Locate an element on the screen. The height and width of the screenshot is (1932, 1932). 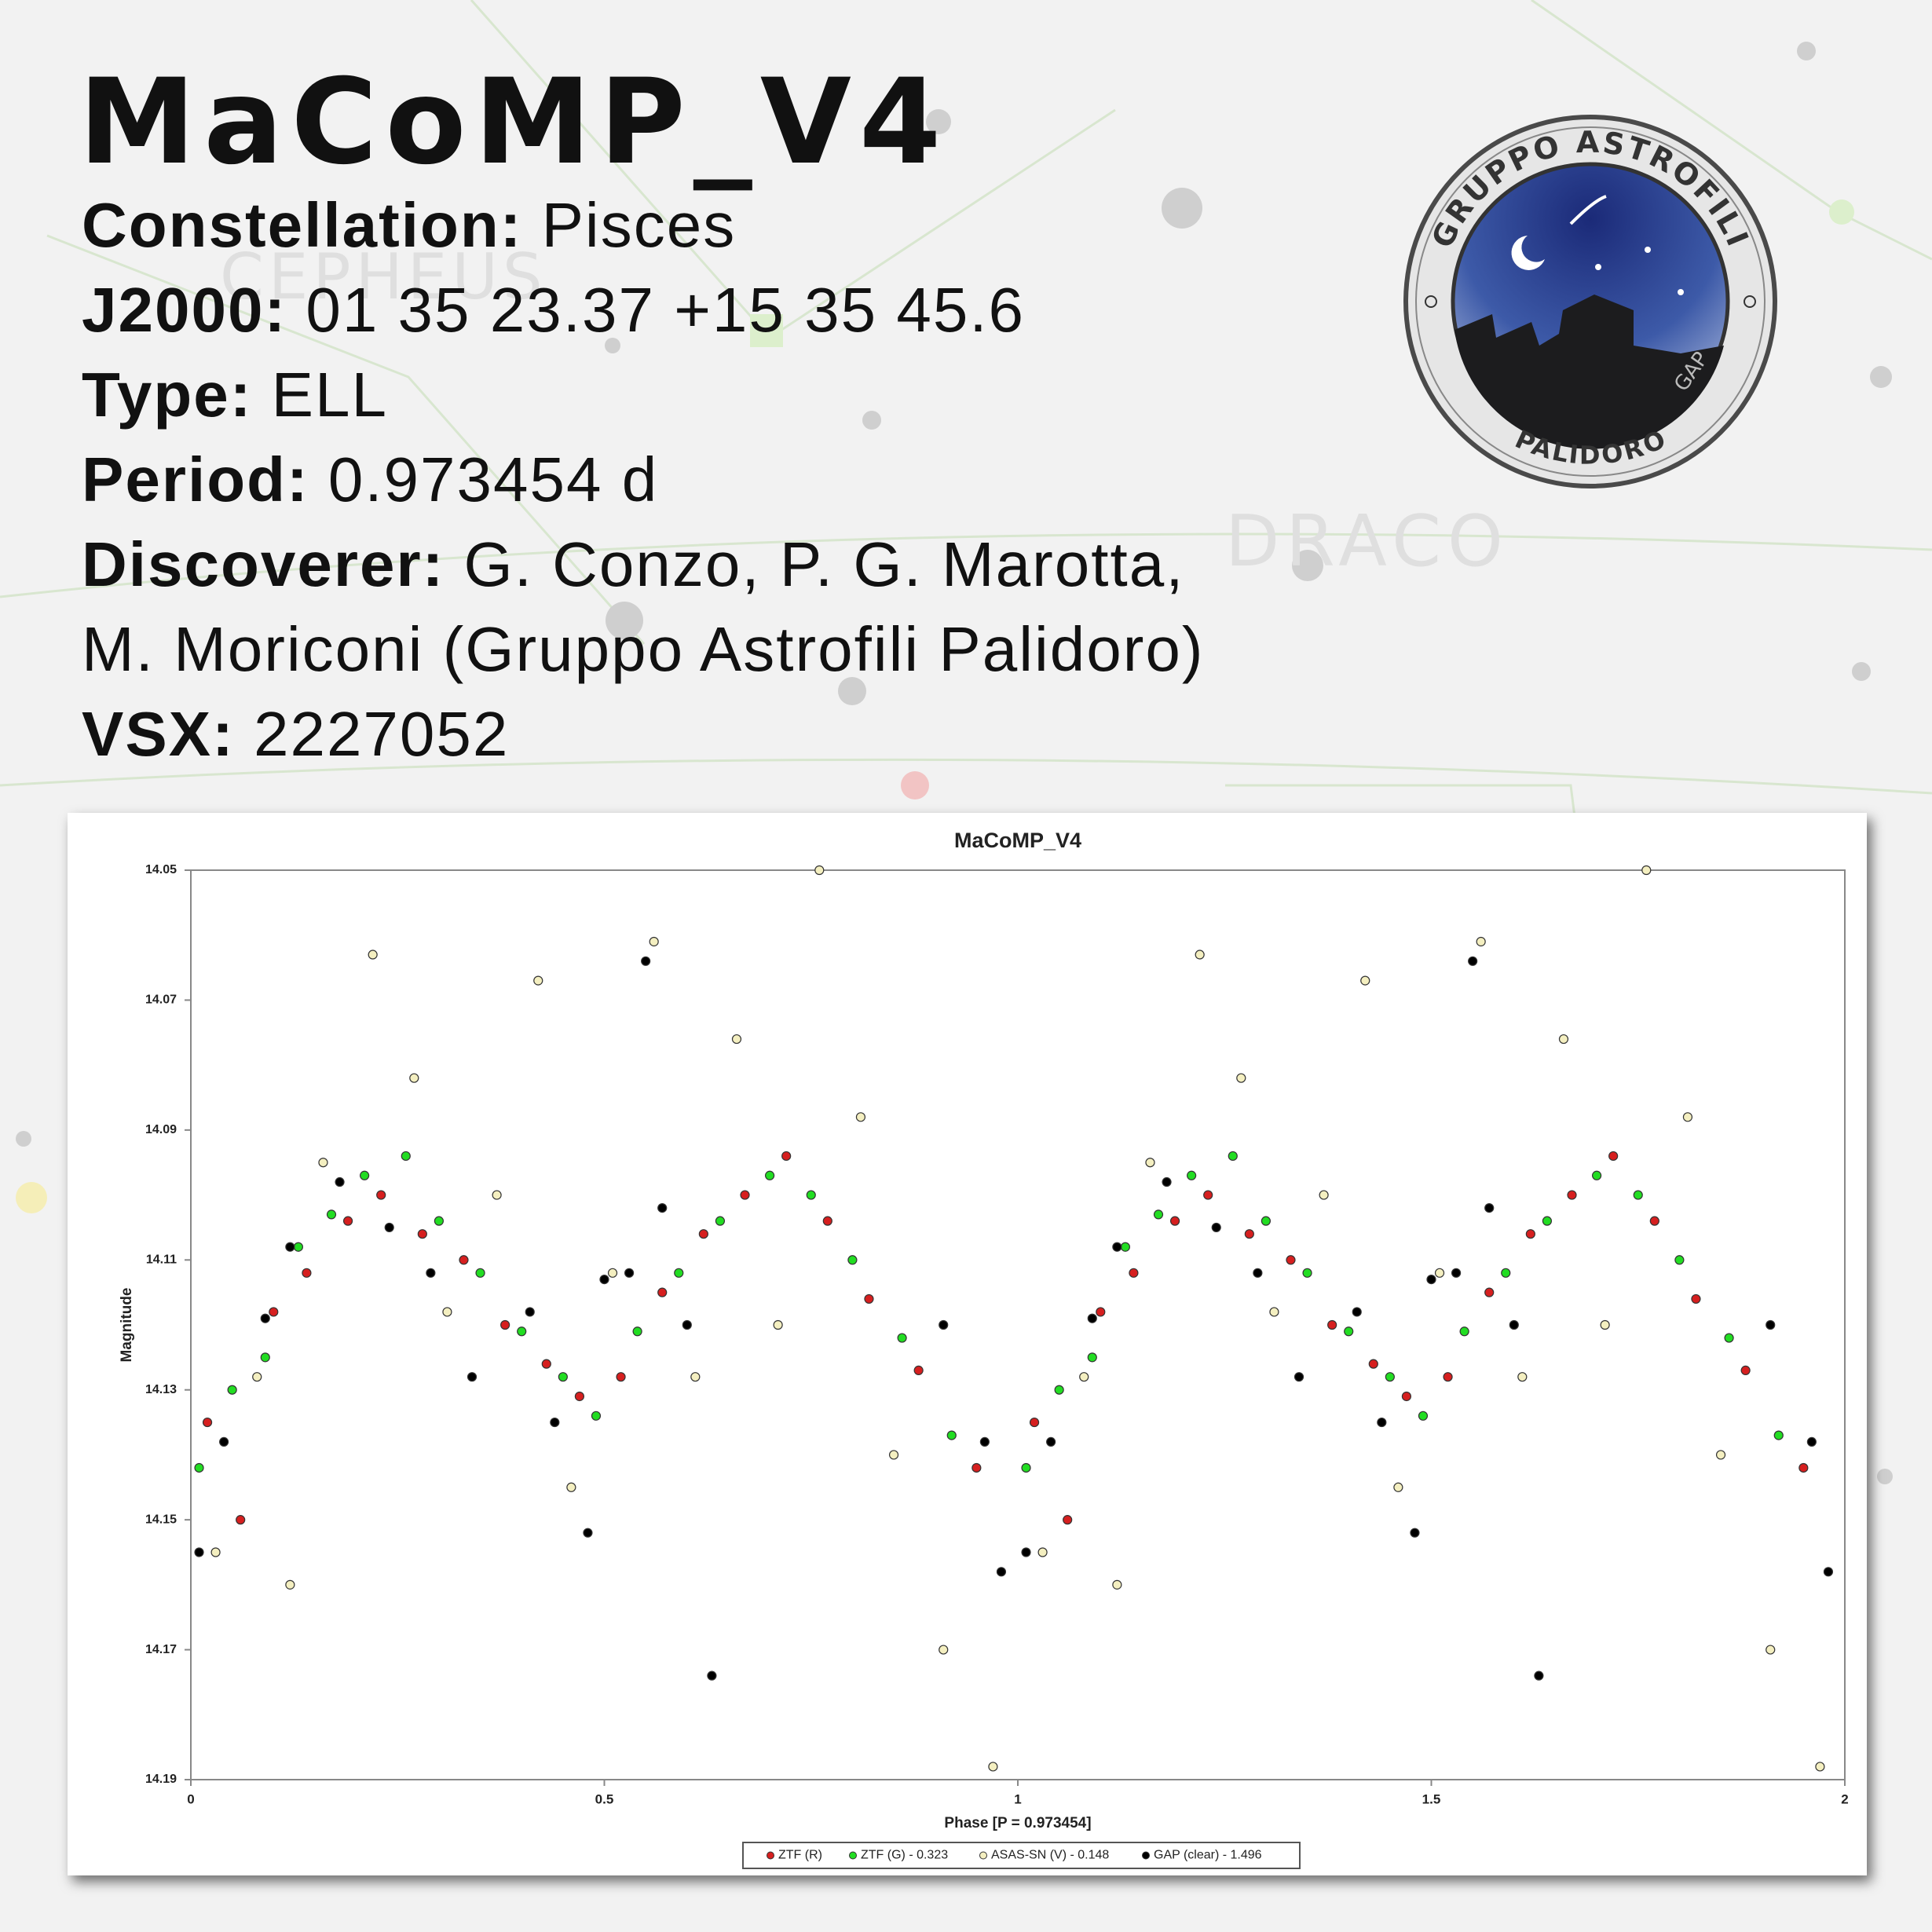
y-tick-label: 14.11 is located at coordinates (161, 1260).